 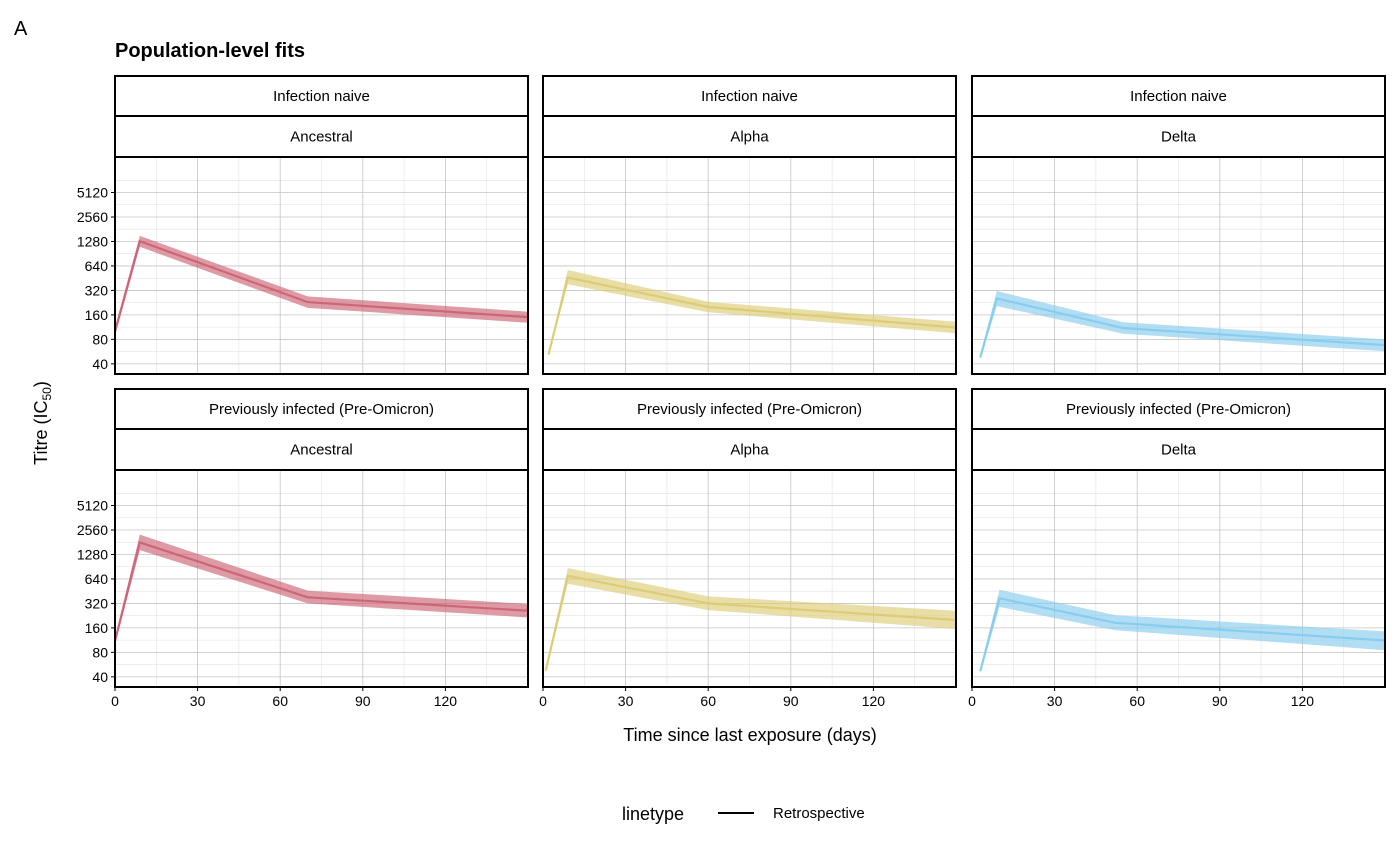 What do you see at coordinates (743, 814) in the screenshot?
I see `legend: linetype Retrospective` at bounding box center [743, 814].